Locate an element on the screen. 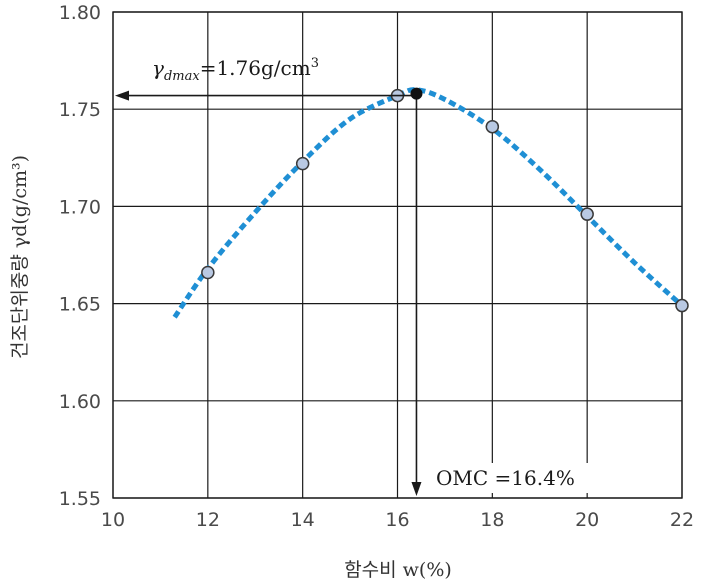  x-tick-label: 10 is located at coordinates (113, 520).